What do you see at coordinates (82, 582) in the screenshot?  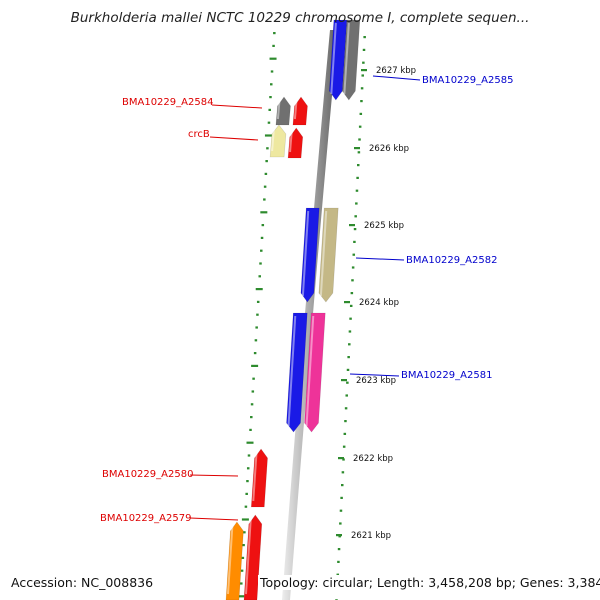 I see `accession-text: Accession: NC_008836` at bounding box center [82, 582].